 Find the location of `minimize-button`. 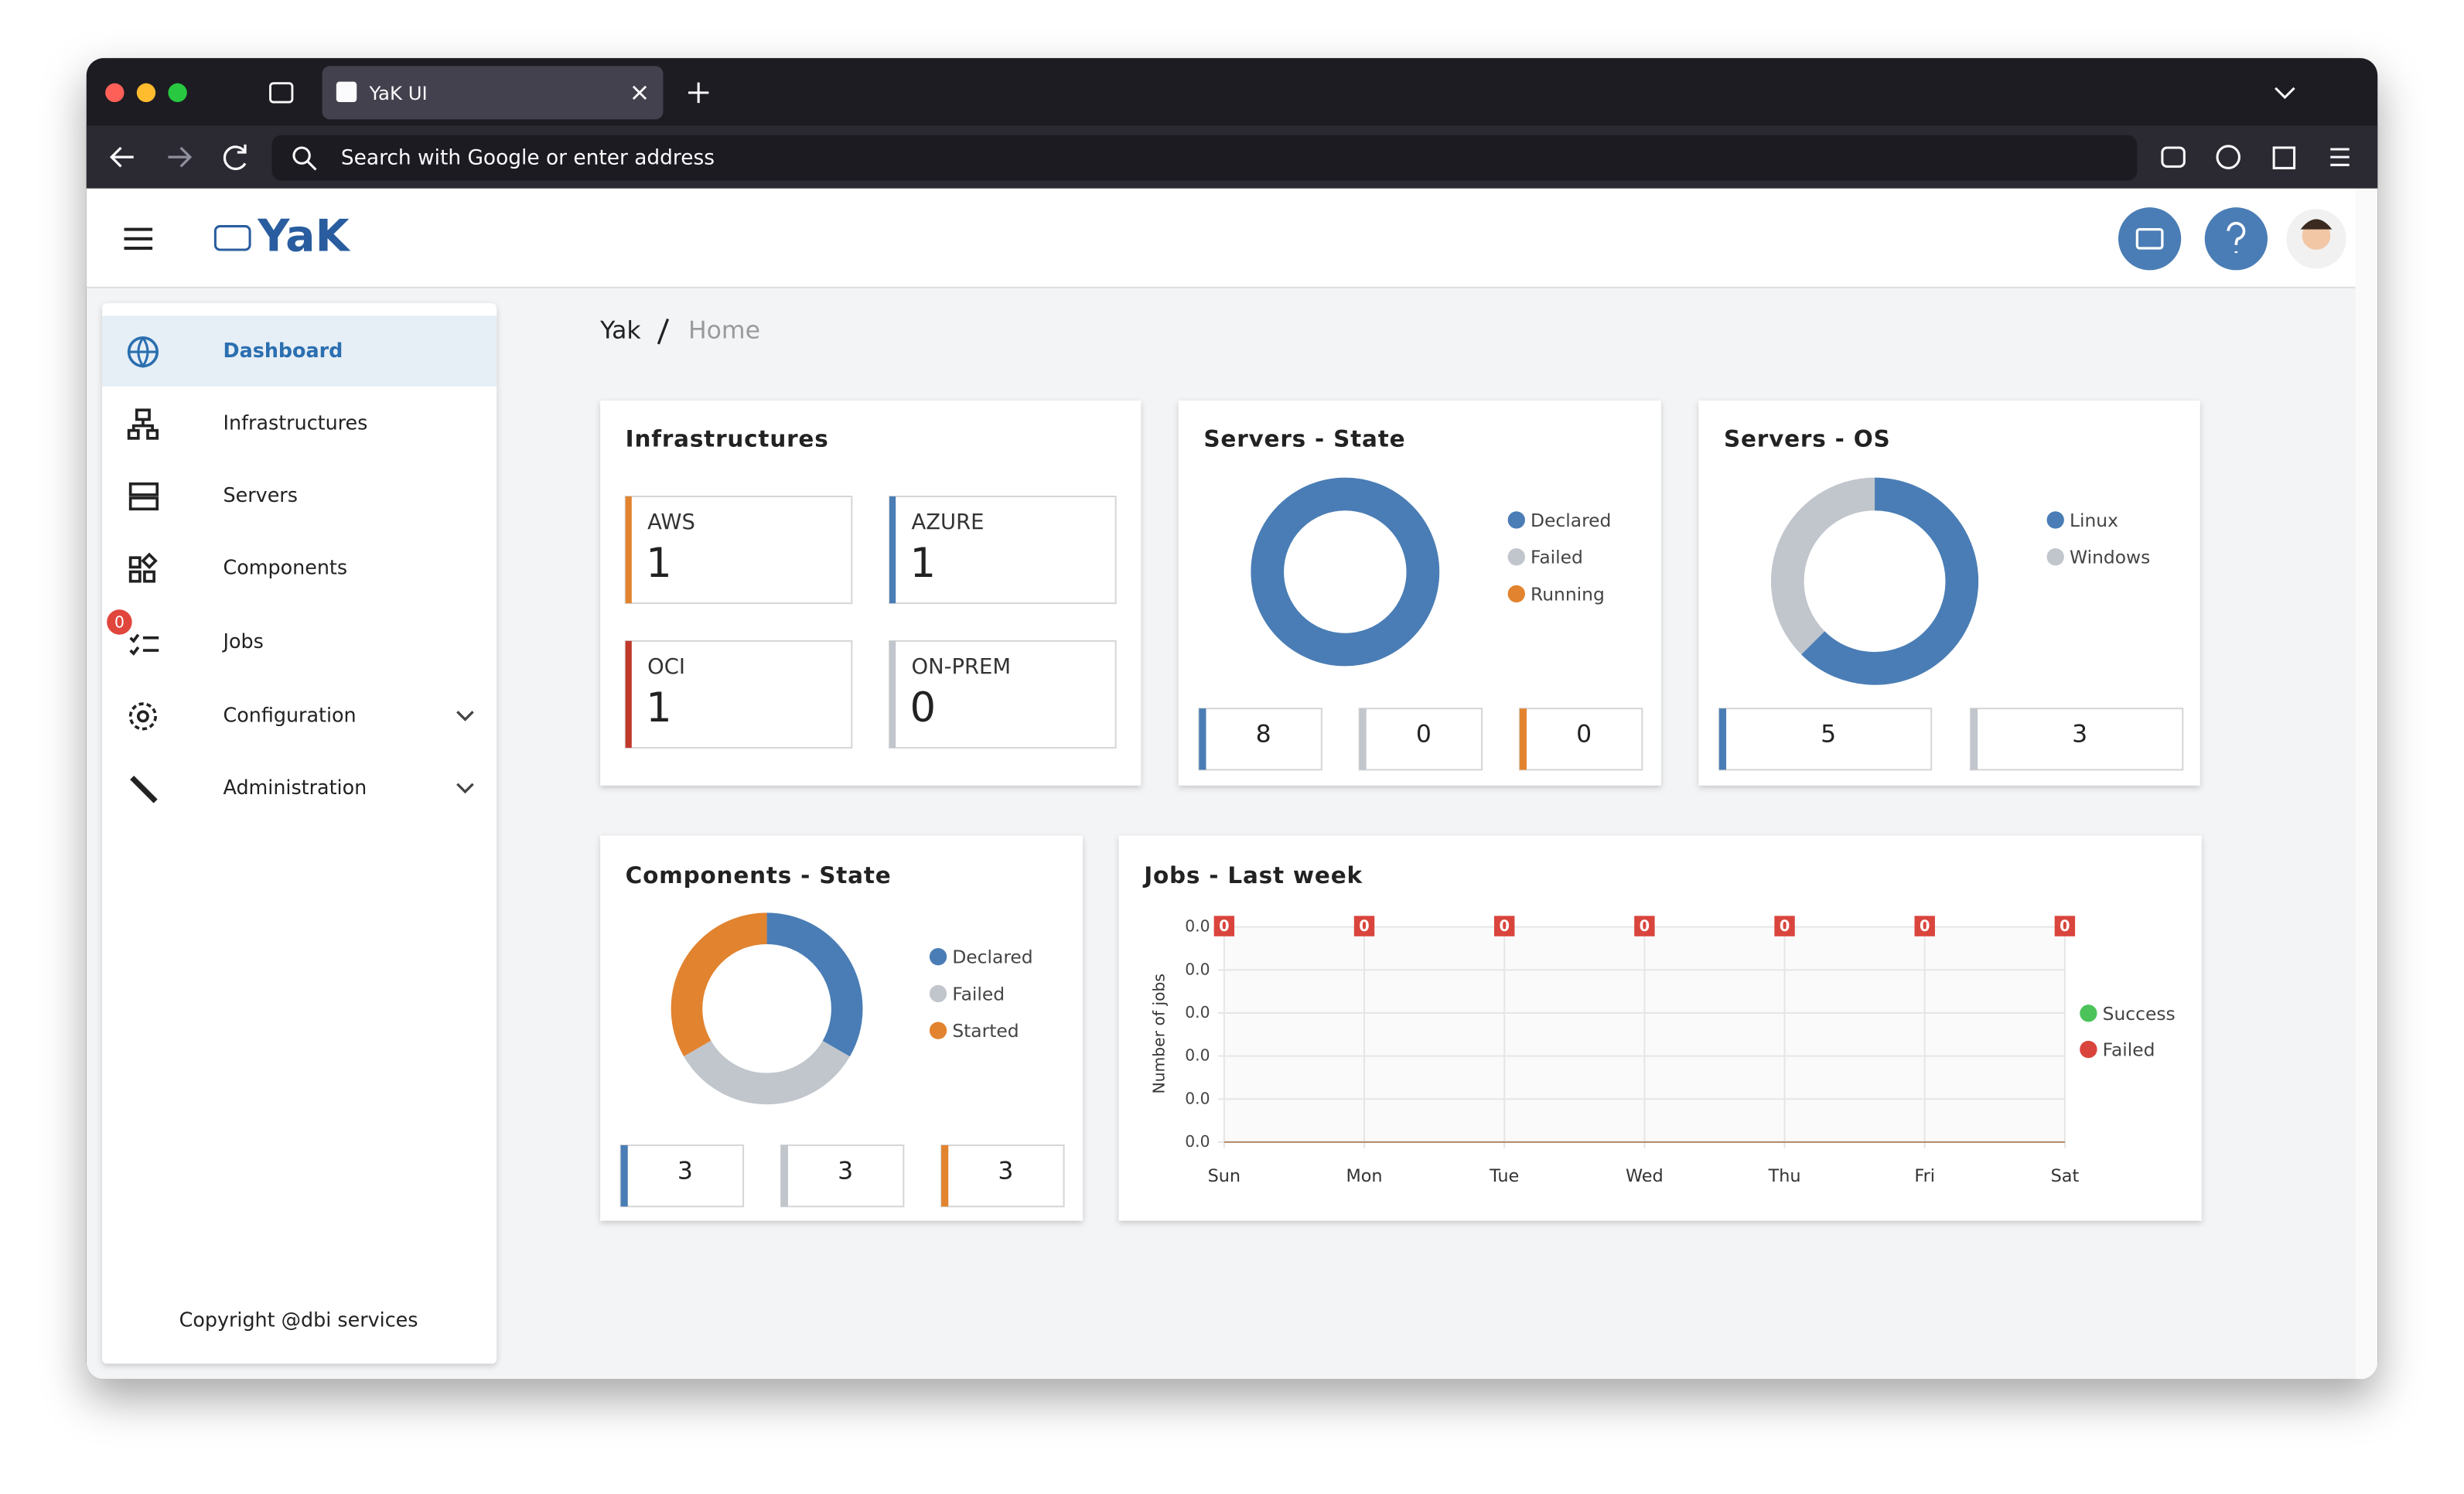

minimize-button is located at coordinates (146, 93).